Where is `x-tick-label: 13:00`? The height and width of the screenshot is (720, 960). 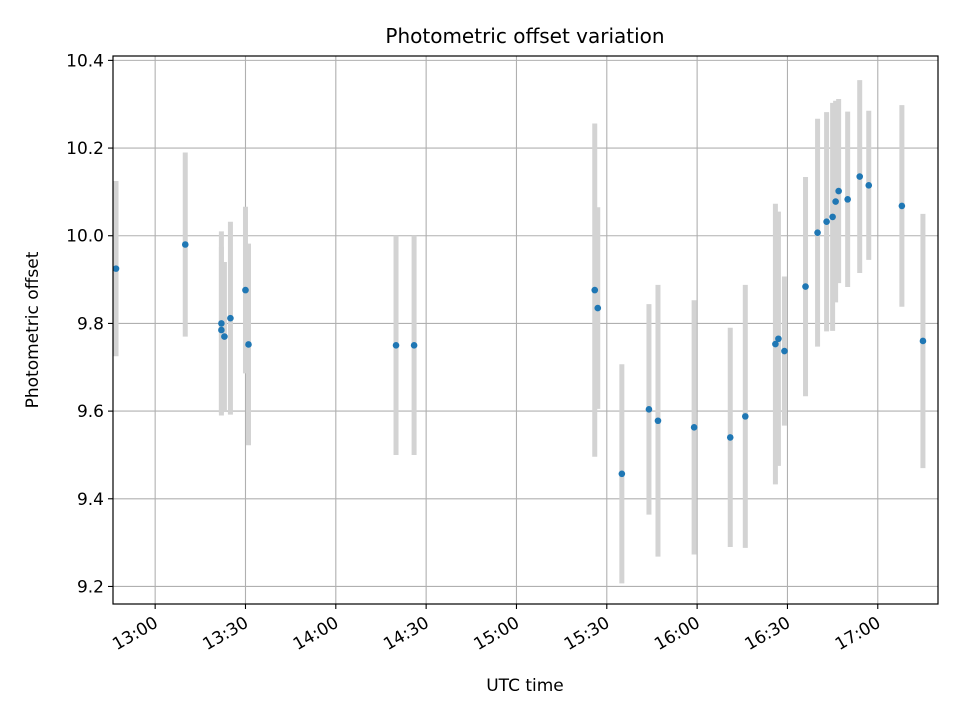
x-tick-label: 13:00 is located at coordinates (135, 634).